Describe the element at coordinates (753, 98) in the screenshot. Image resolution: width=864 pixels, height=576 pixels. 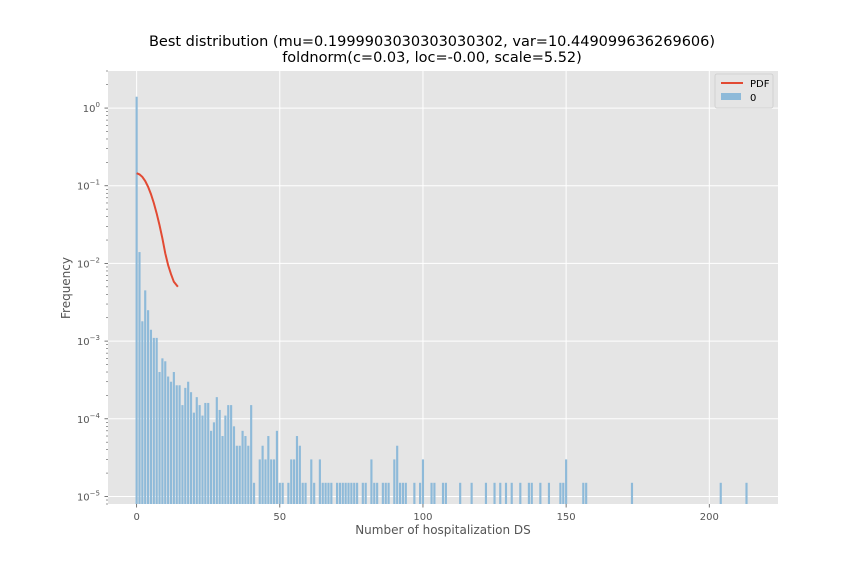
I see `legend-hist-label: 0` at that location.